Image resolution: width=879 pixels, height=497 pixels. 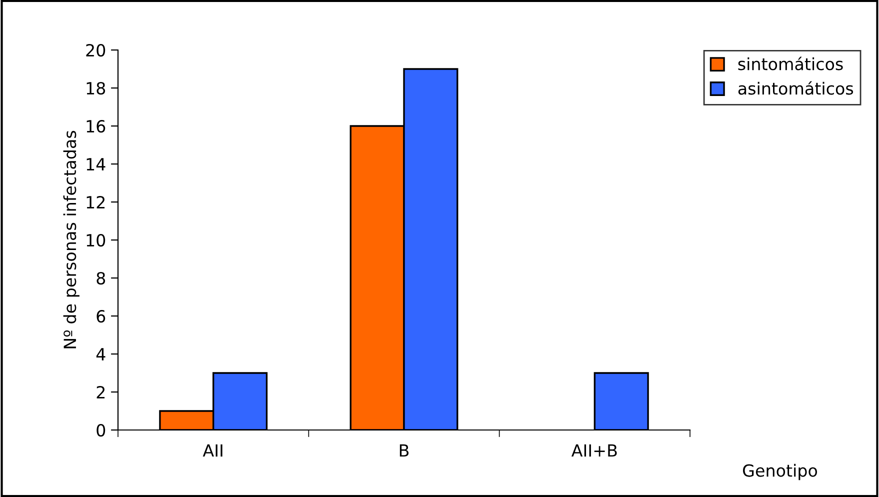 I want to click on y-axis-title: Nº de personas infectadas, so click(x=71, y=239).